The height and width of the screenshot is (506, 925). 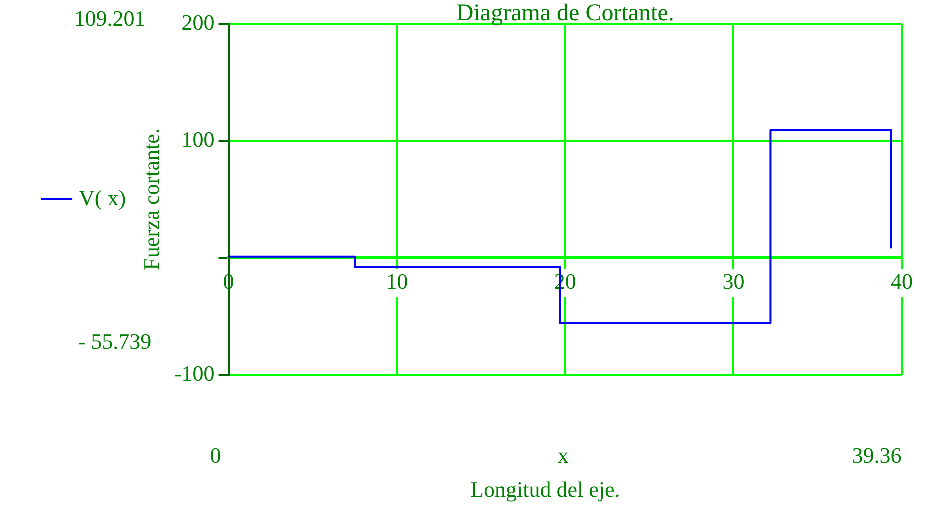 What do you see at coordinates (115, 341) in the screenshot?
I see `text: - 55.739` at bounding box center [115, 341].